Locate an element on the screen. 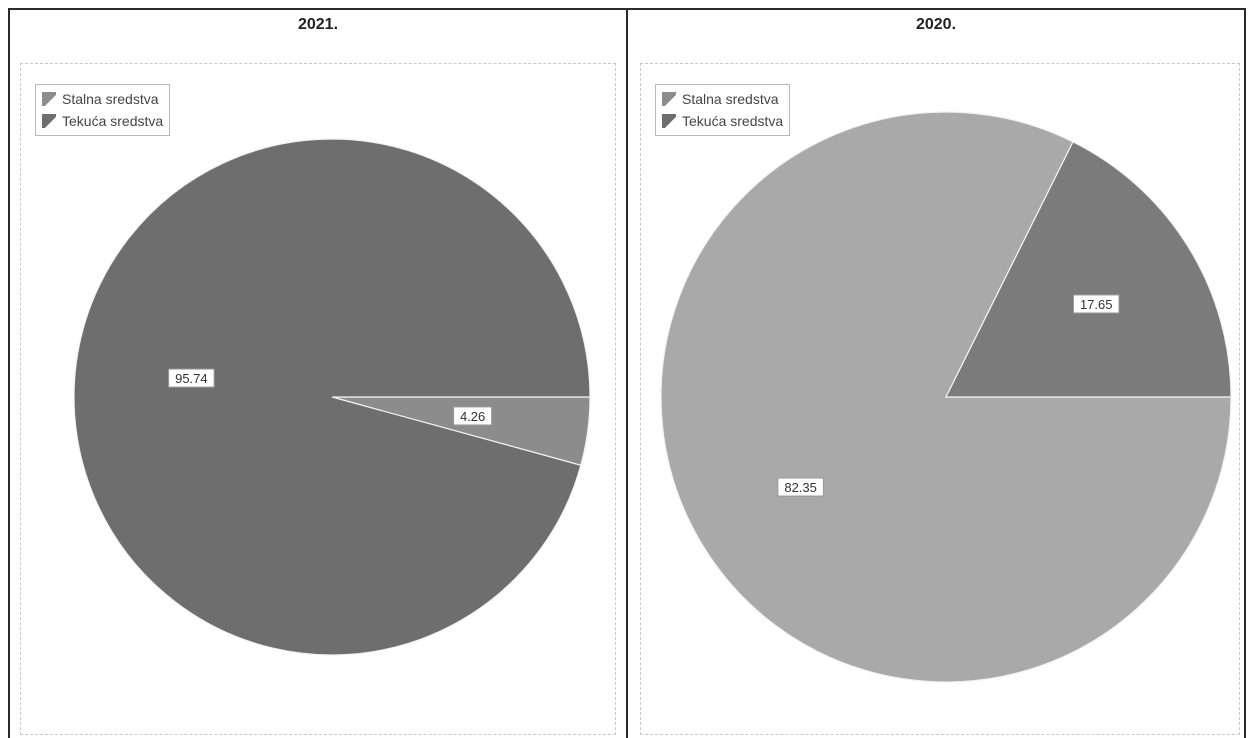 This screenshot has height=738, width=1249. data-label-text: 4.26 is located at coordinates (472, 416).